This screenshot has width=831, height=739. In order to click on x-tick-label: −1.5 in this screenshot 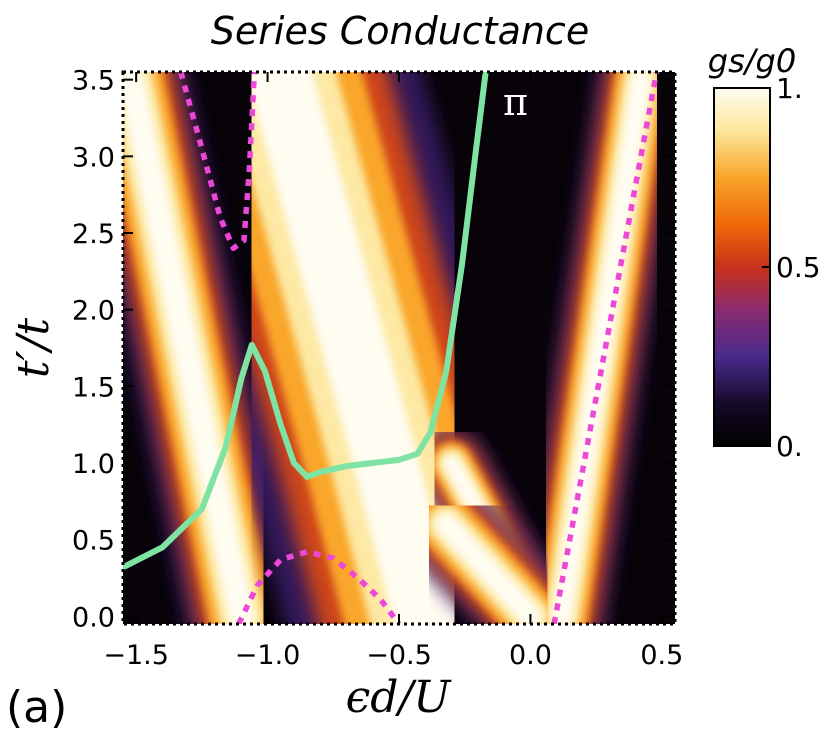, I will do `click(136, 655)`.